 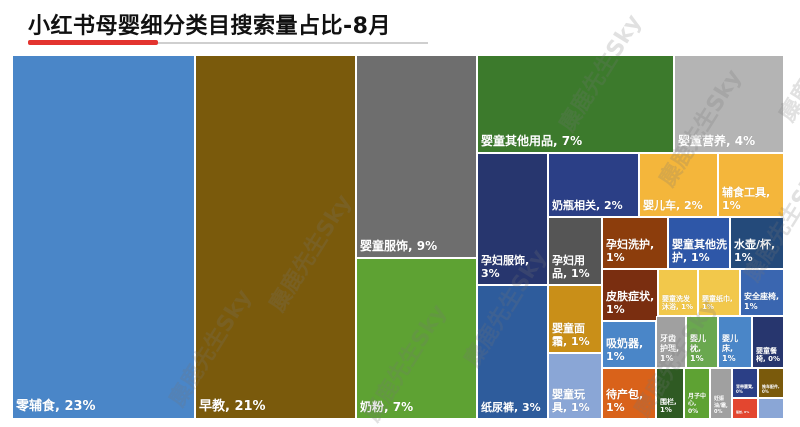 What do you see at coordinates (678, 292) in the screenshot?
I see `treemap-tile: 婴童洗发沐浴, 1%` at bounding box center [678, 292].